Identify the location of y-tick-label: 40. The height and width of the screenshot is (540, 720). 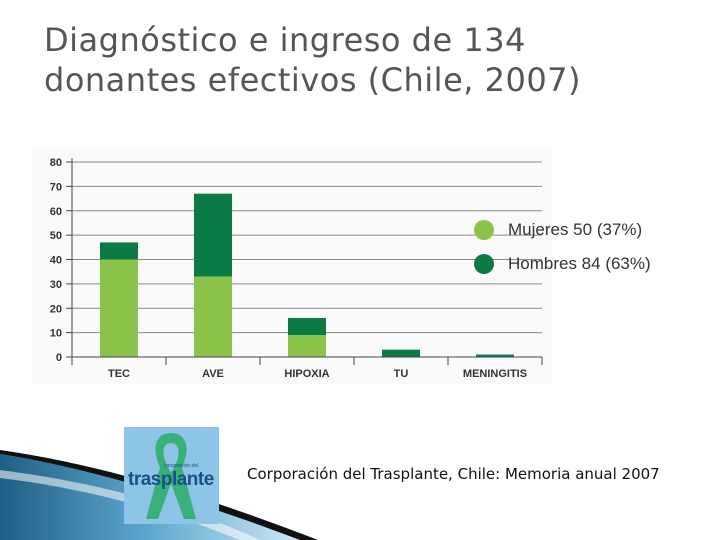
(56, 261).